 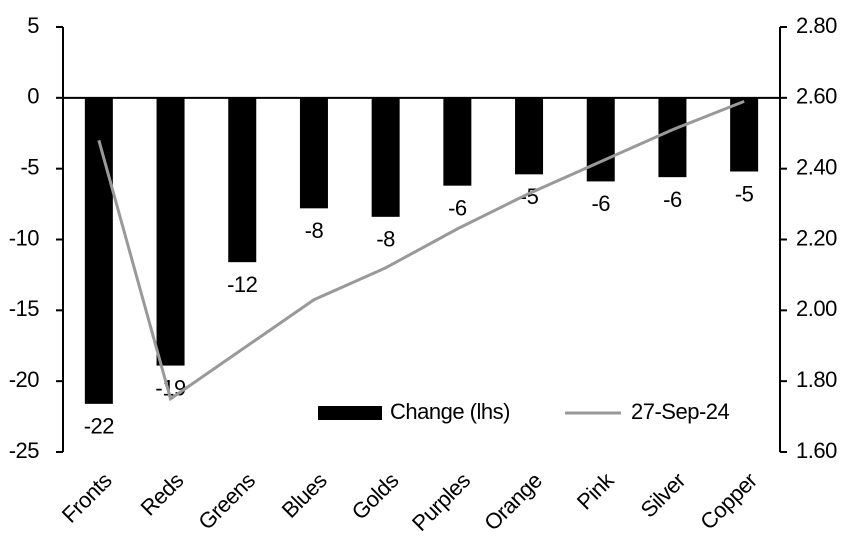 I want to click on y2-tick-label: 2.80, so click(x=816, y=25).